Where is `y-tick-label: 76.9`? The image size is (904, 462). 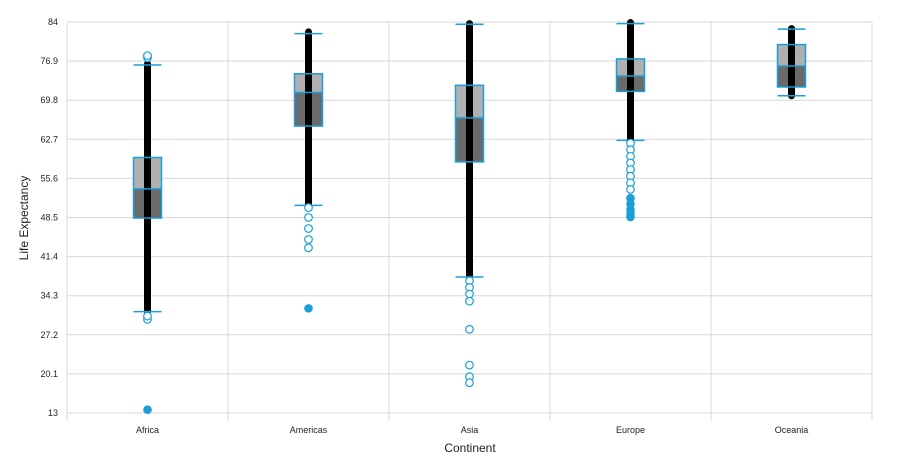 y-tick-label: 76.9 is located at coordinates (49, 61).